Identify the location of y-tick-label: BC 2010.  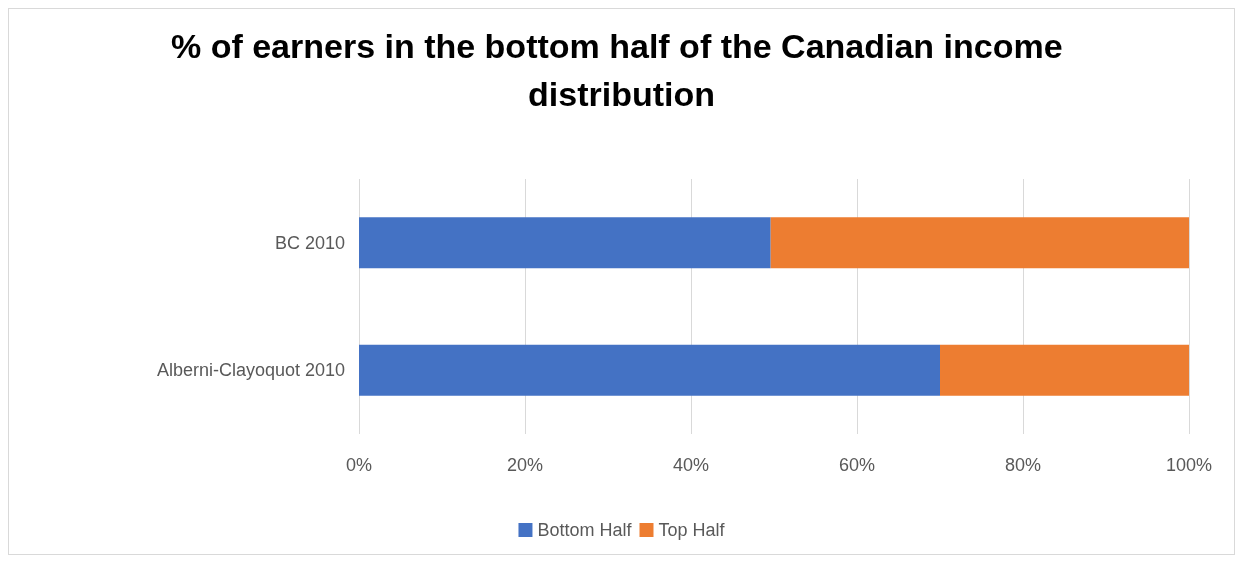
(309, 242).